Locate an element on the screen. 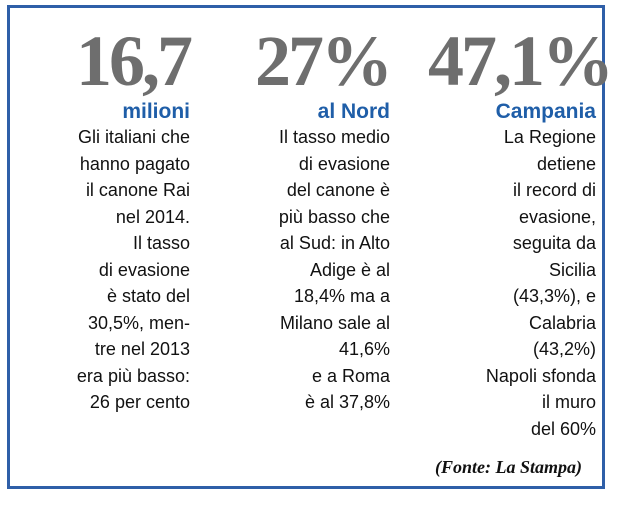 The height and width of the screenshot is (511, 625). text-line: il record di is located at coordinates (554, 190).